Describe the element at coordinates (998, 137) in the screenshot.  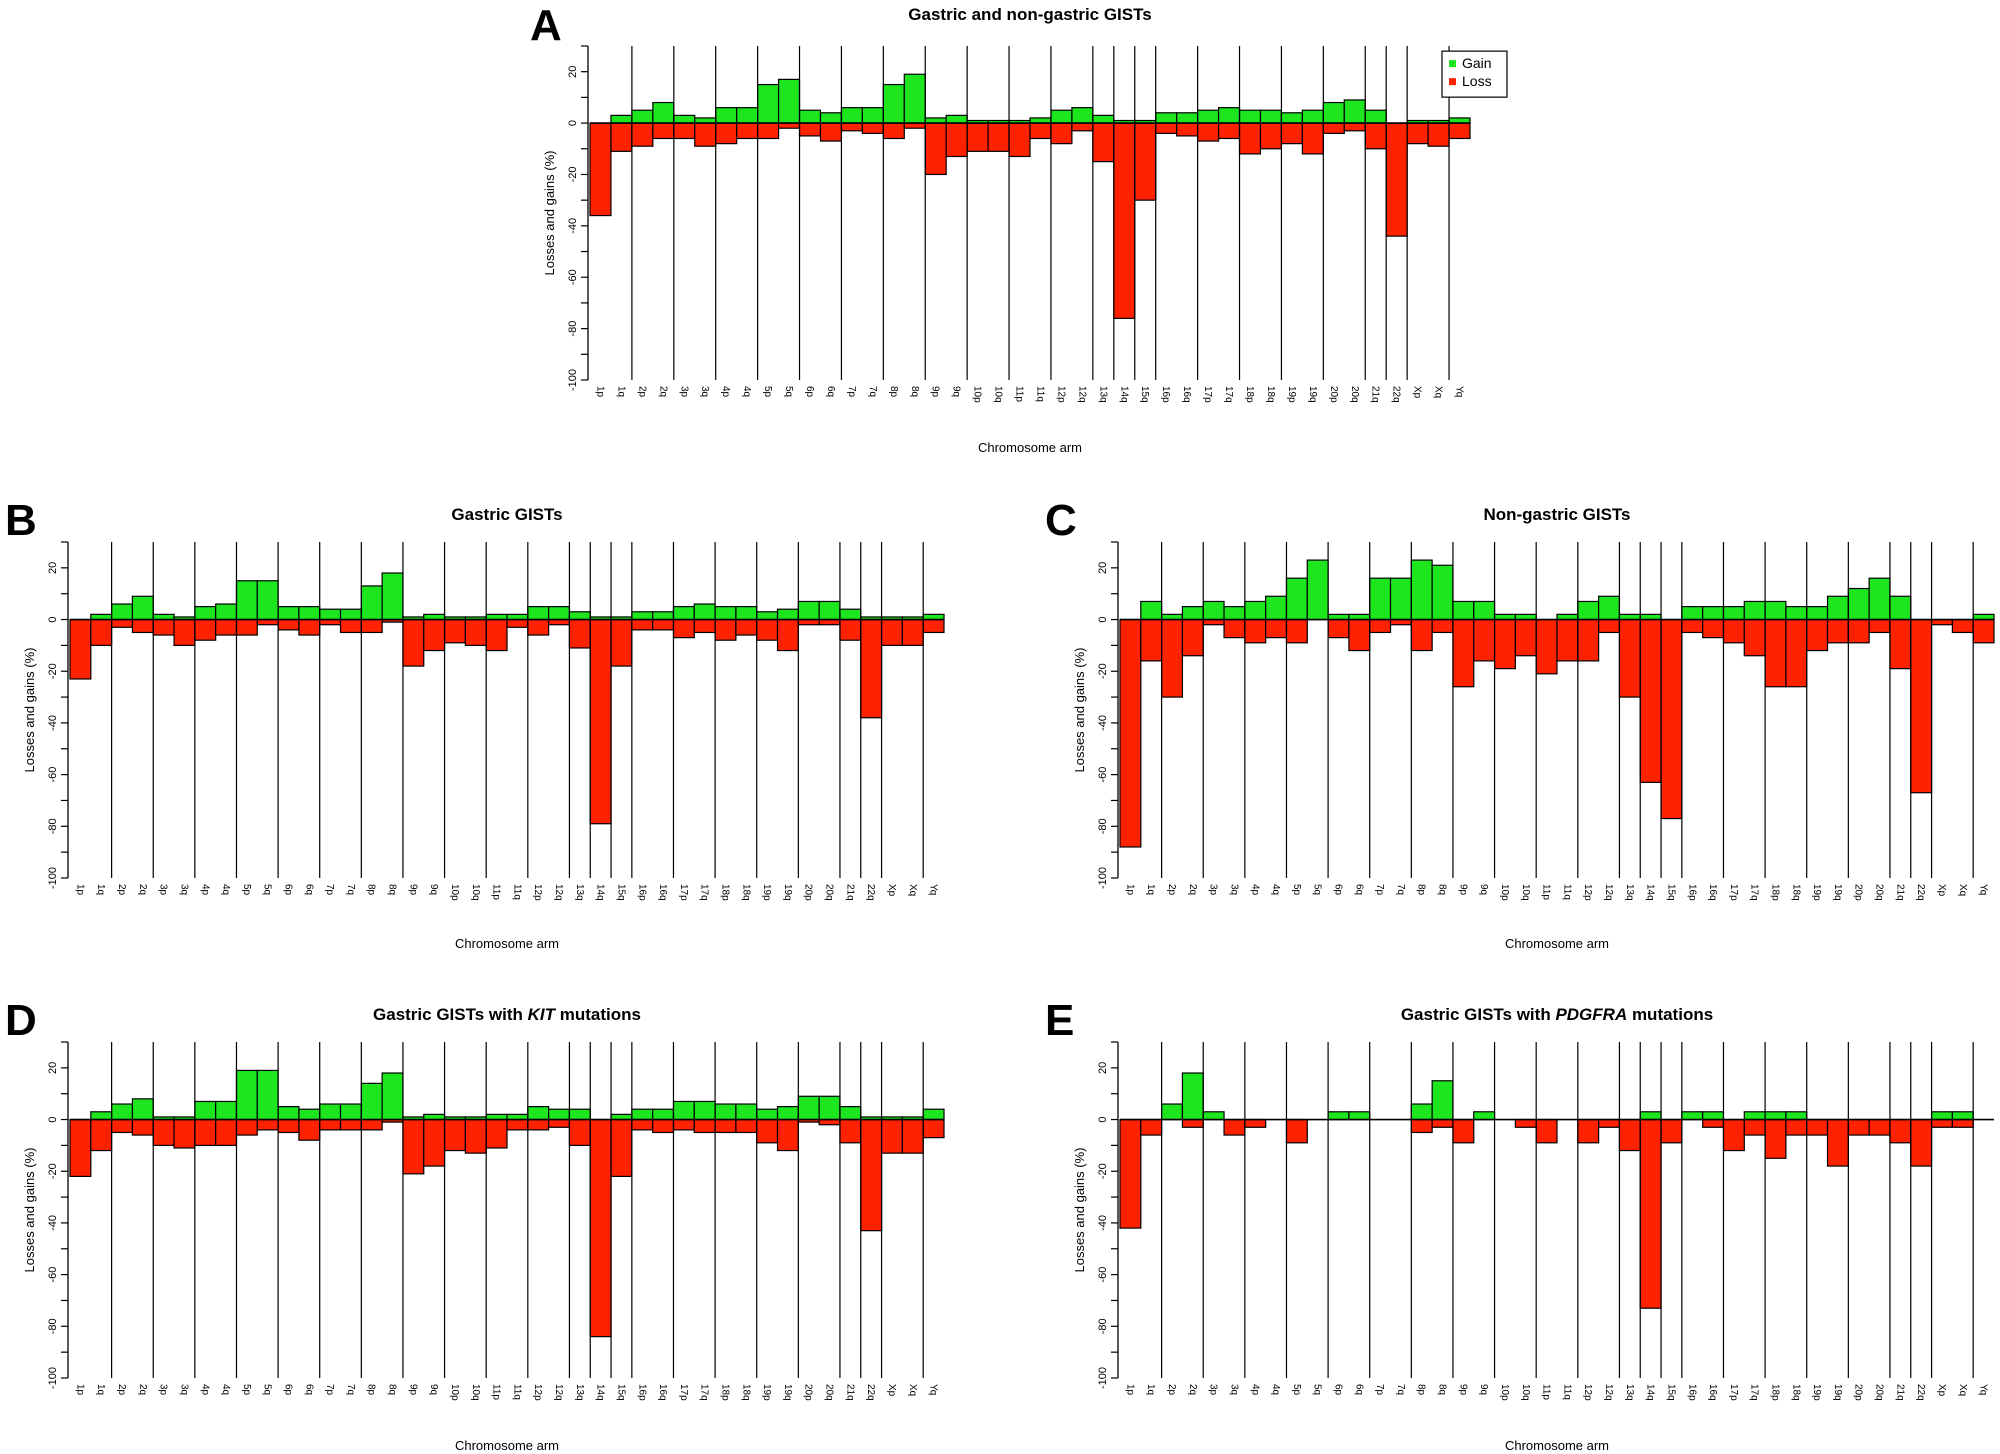
I see `loss-bar-10q` at that location.